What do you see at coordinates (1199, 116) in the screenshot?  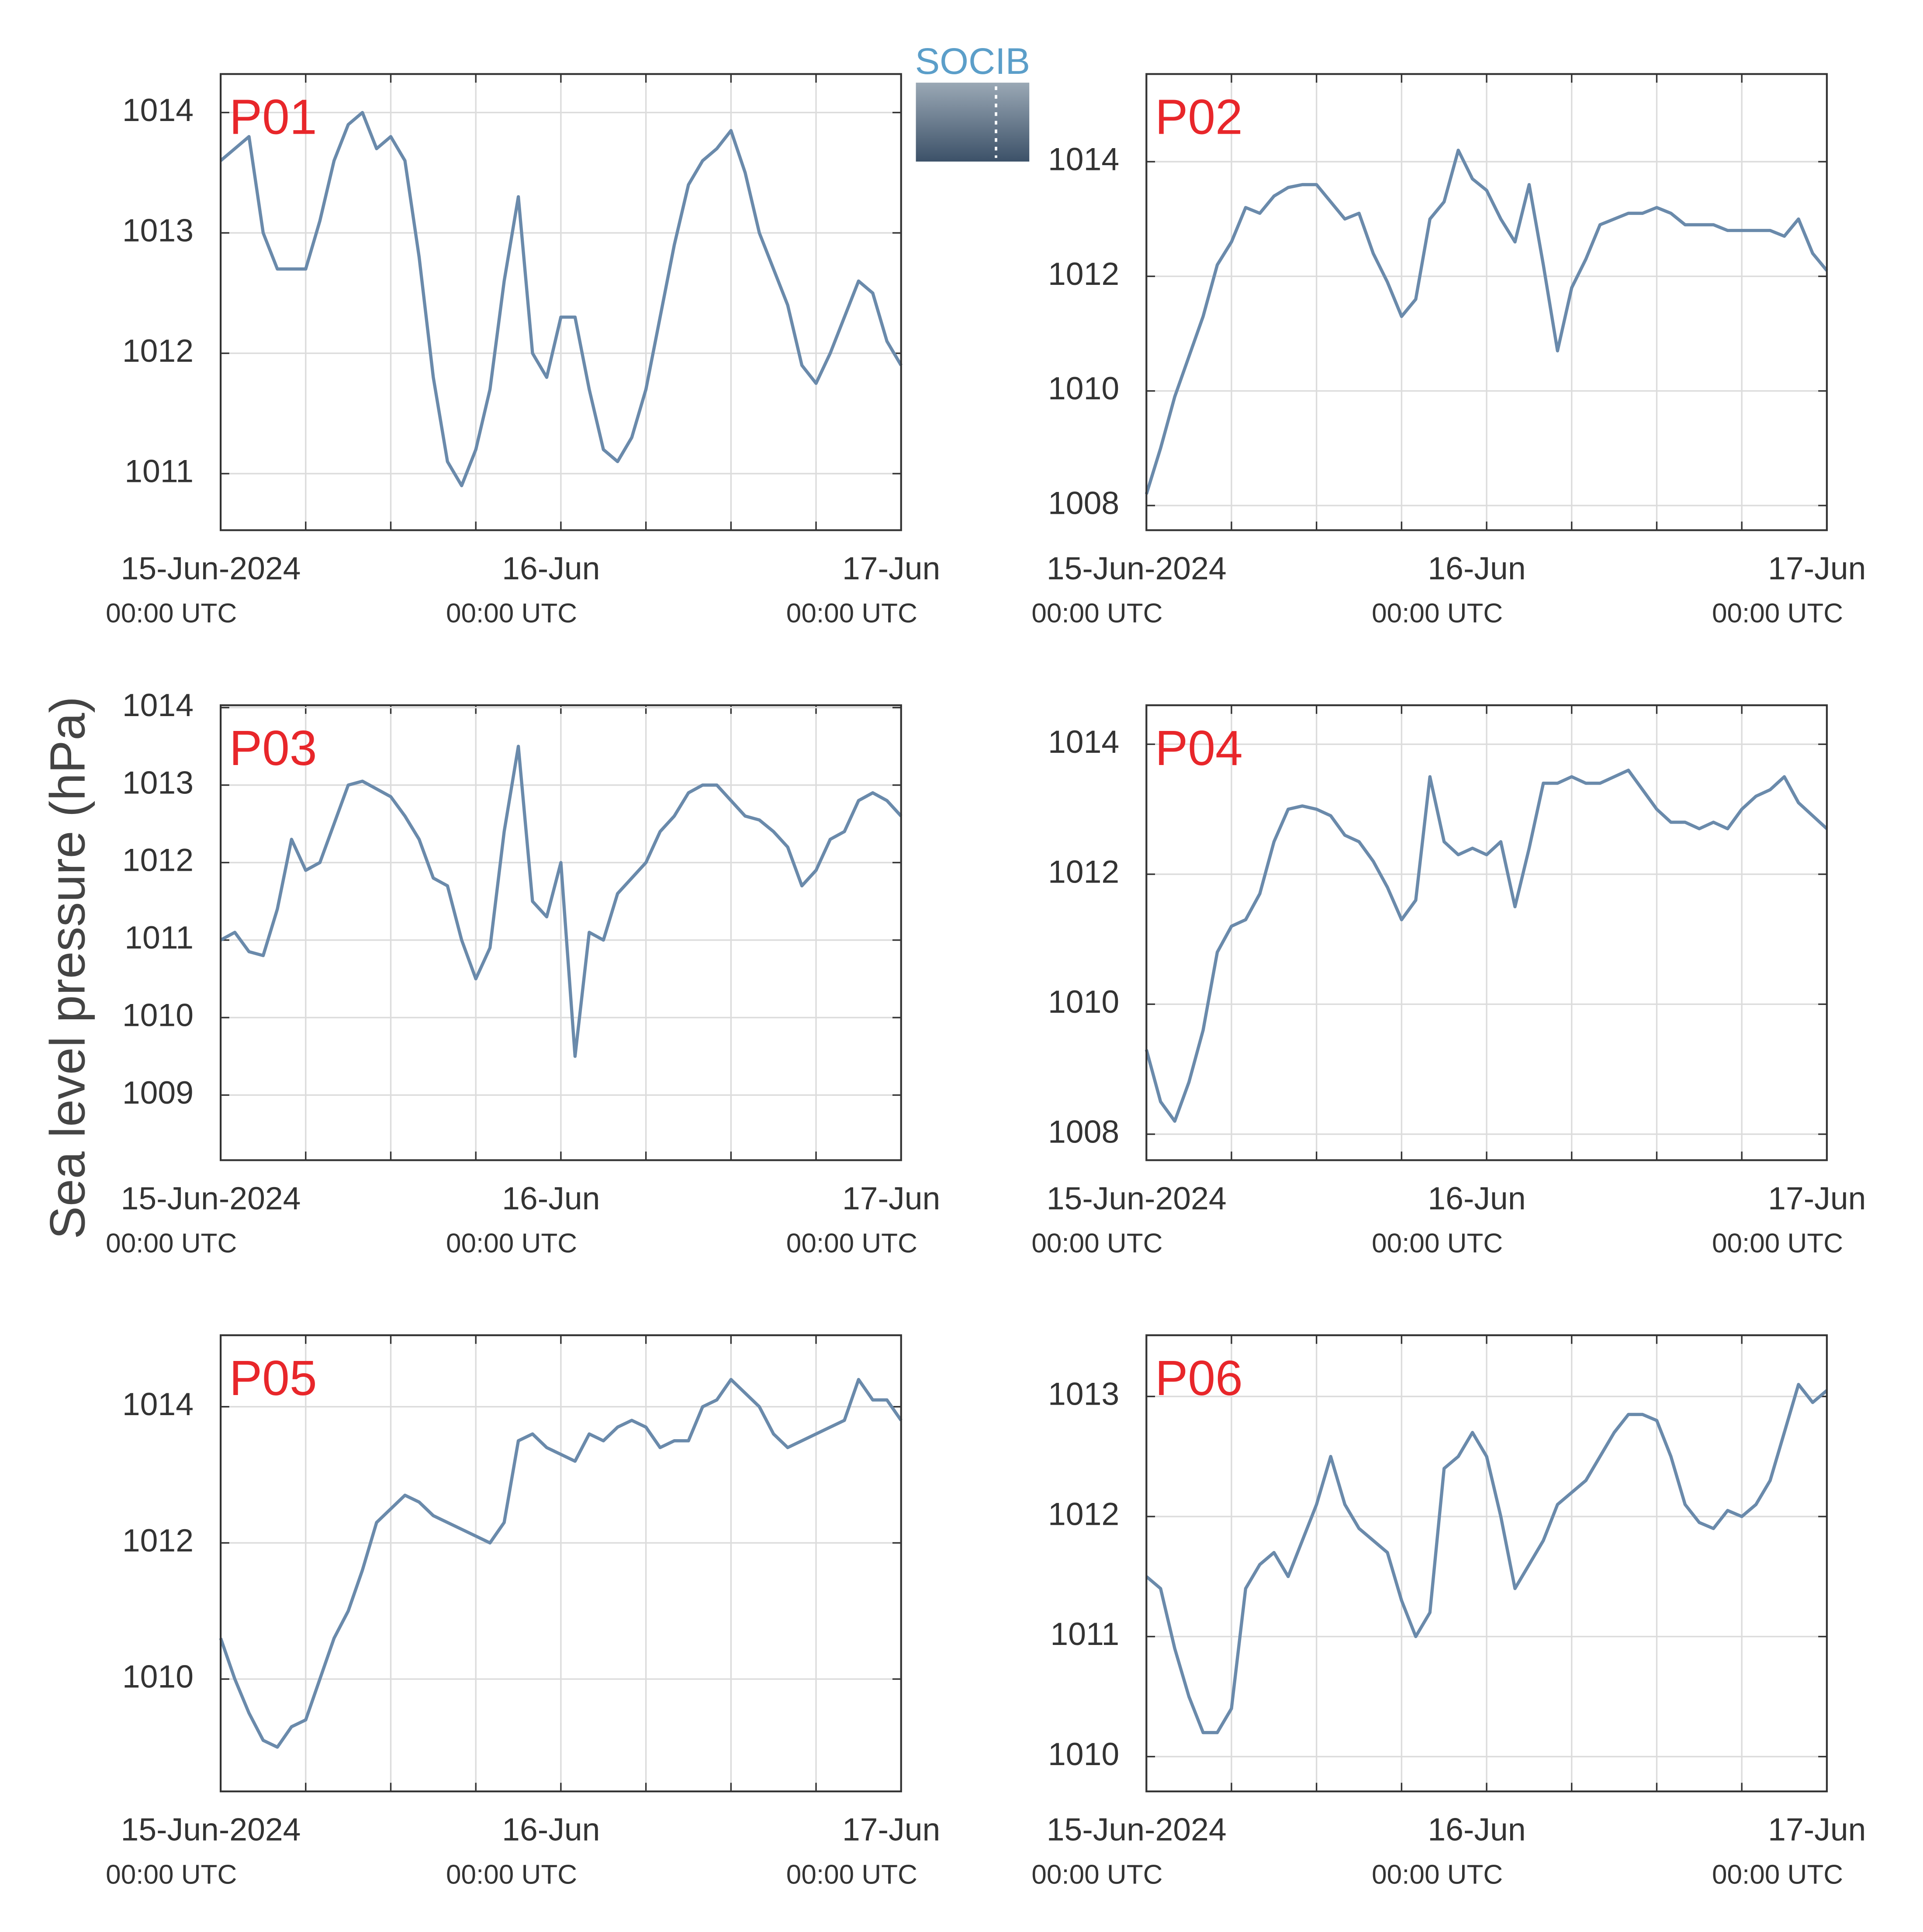 I see `panel-title: P02` at bounding box center [1199, 116].